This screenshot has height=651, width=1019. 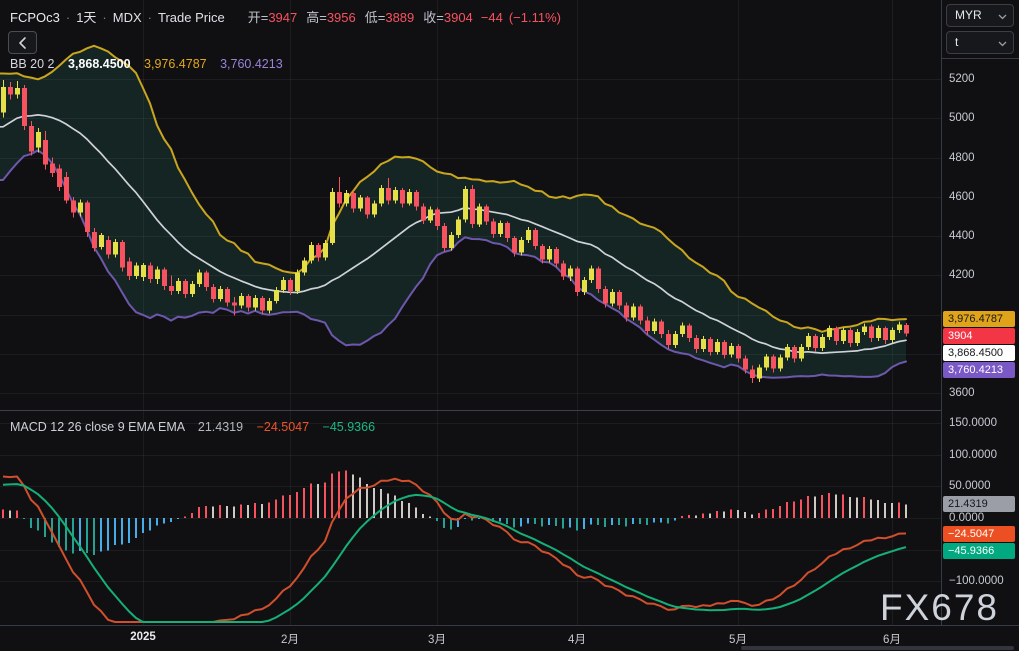 What do you see at coordinates (877, 648) in the screenshot?
I see `horizontal-scrollbar` at bounding box center [877, 648].